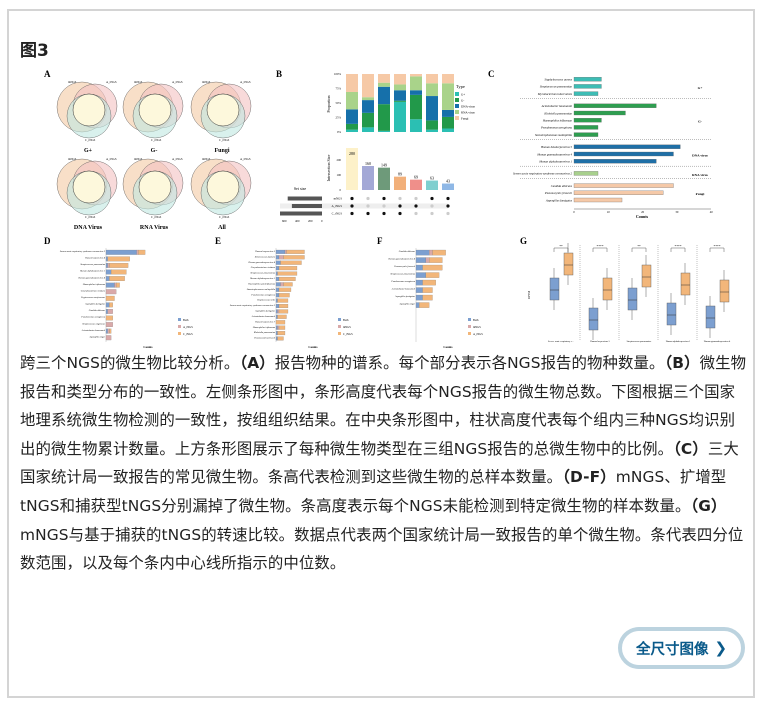 The height and width of the screenshot is (708, 765). What do you see at coordinates (262, 279) in the screenshot?
I see `organism-label: Human alphaherpesvirus 1` at bounding box center [262, 279].